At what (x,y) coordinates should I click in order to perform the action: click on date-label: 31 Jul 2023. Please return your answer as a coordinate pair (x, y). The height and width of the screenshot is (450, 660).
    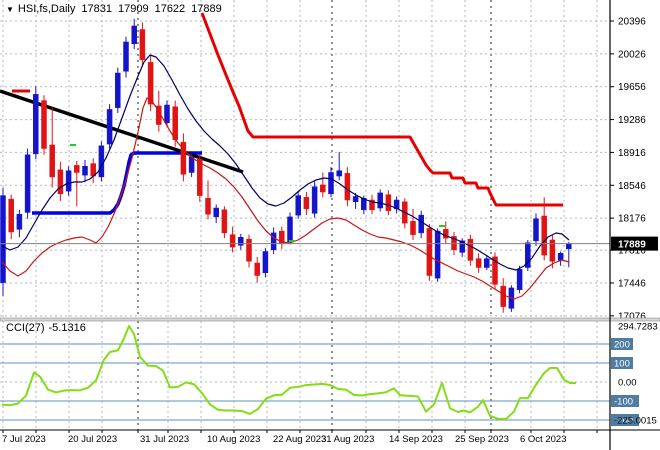
    Looking at the image, I should click on (164, 439).